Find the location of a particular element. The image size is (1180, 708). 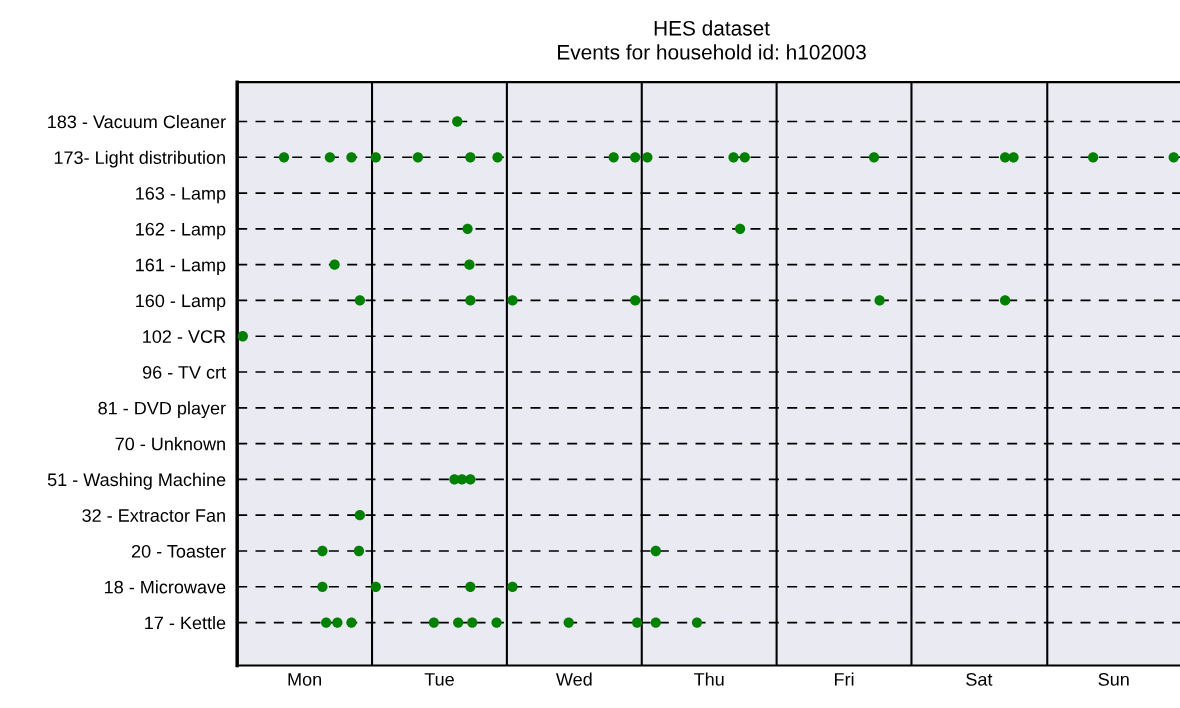

y-tick-label: 81 - DVD player is located at coordinates (162, 410).